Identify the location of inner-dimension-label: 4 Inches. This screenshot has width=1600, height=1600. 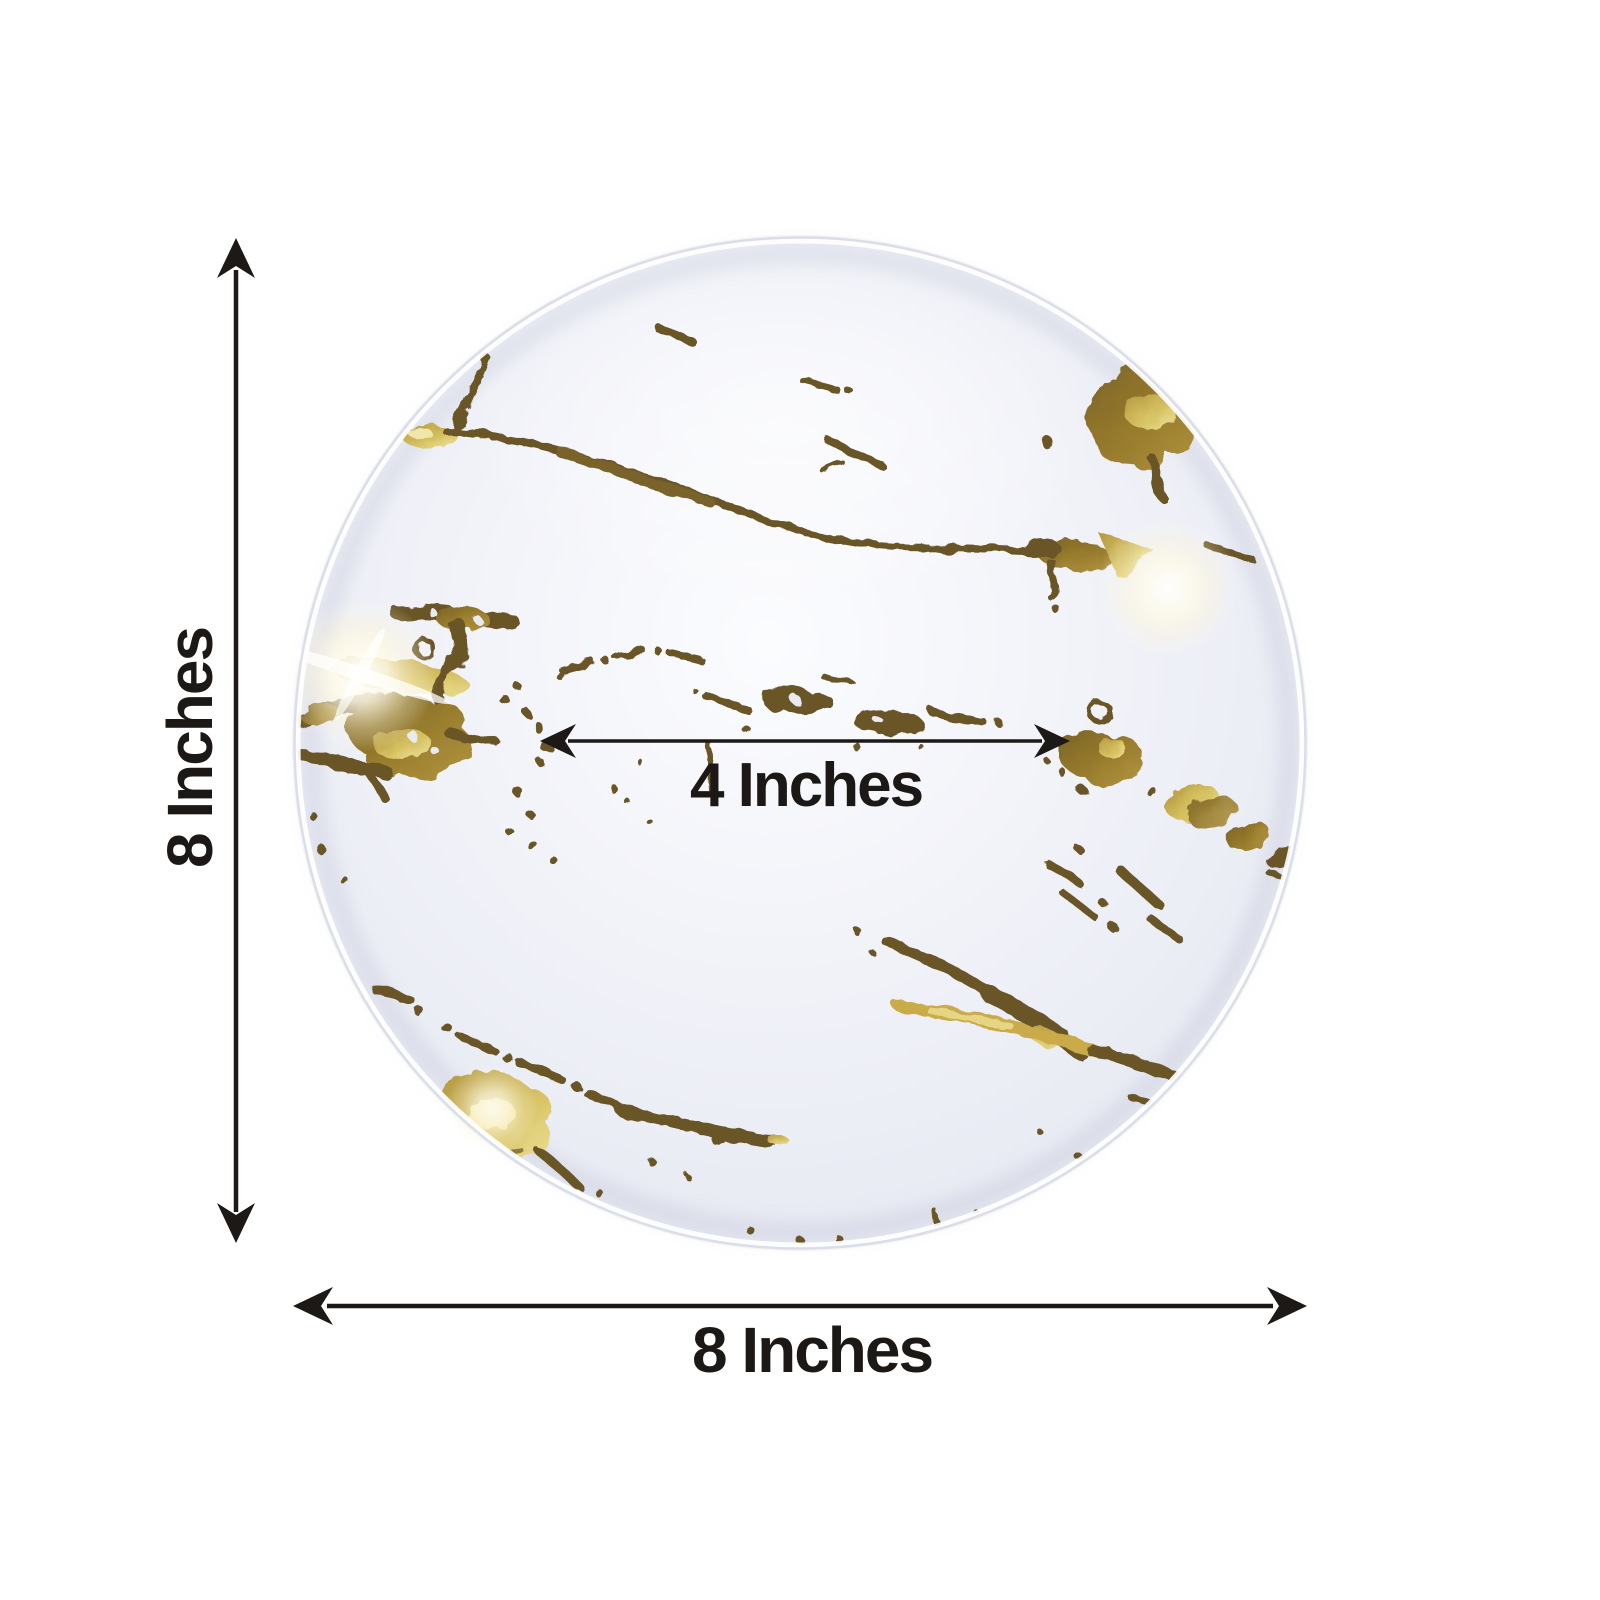
(806, 785).